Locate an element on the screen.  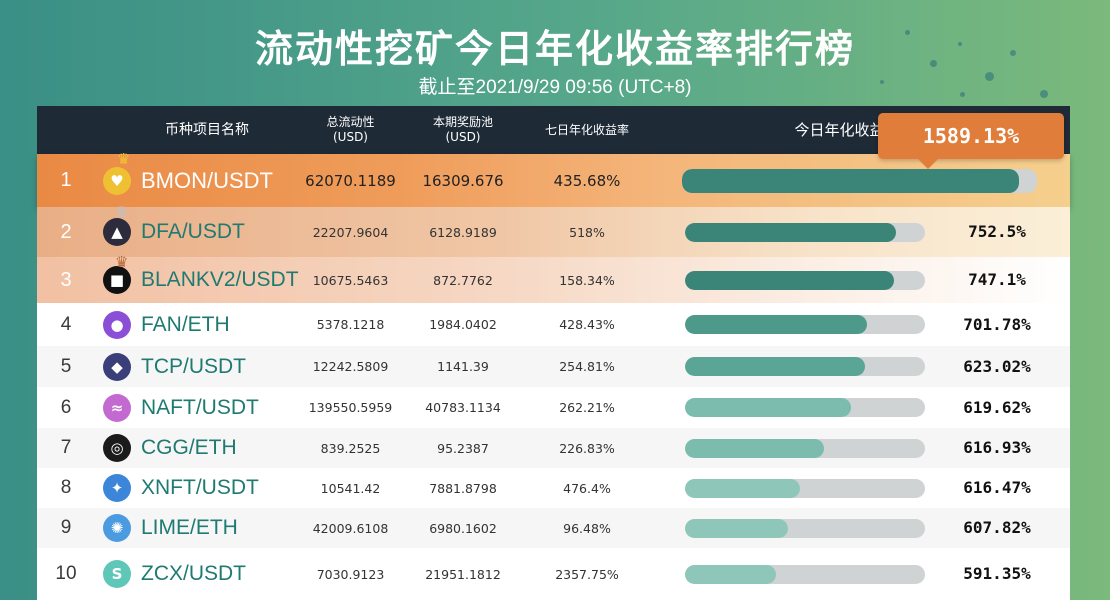
seven-day-rate: 158.34% is located at coordinates (587, 280).